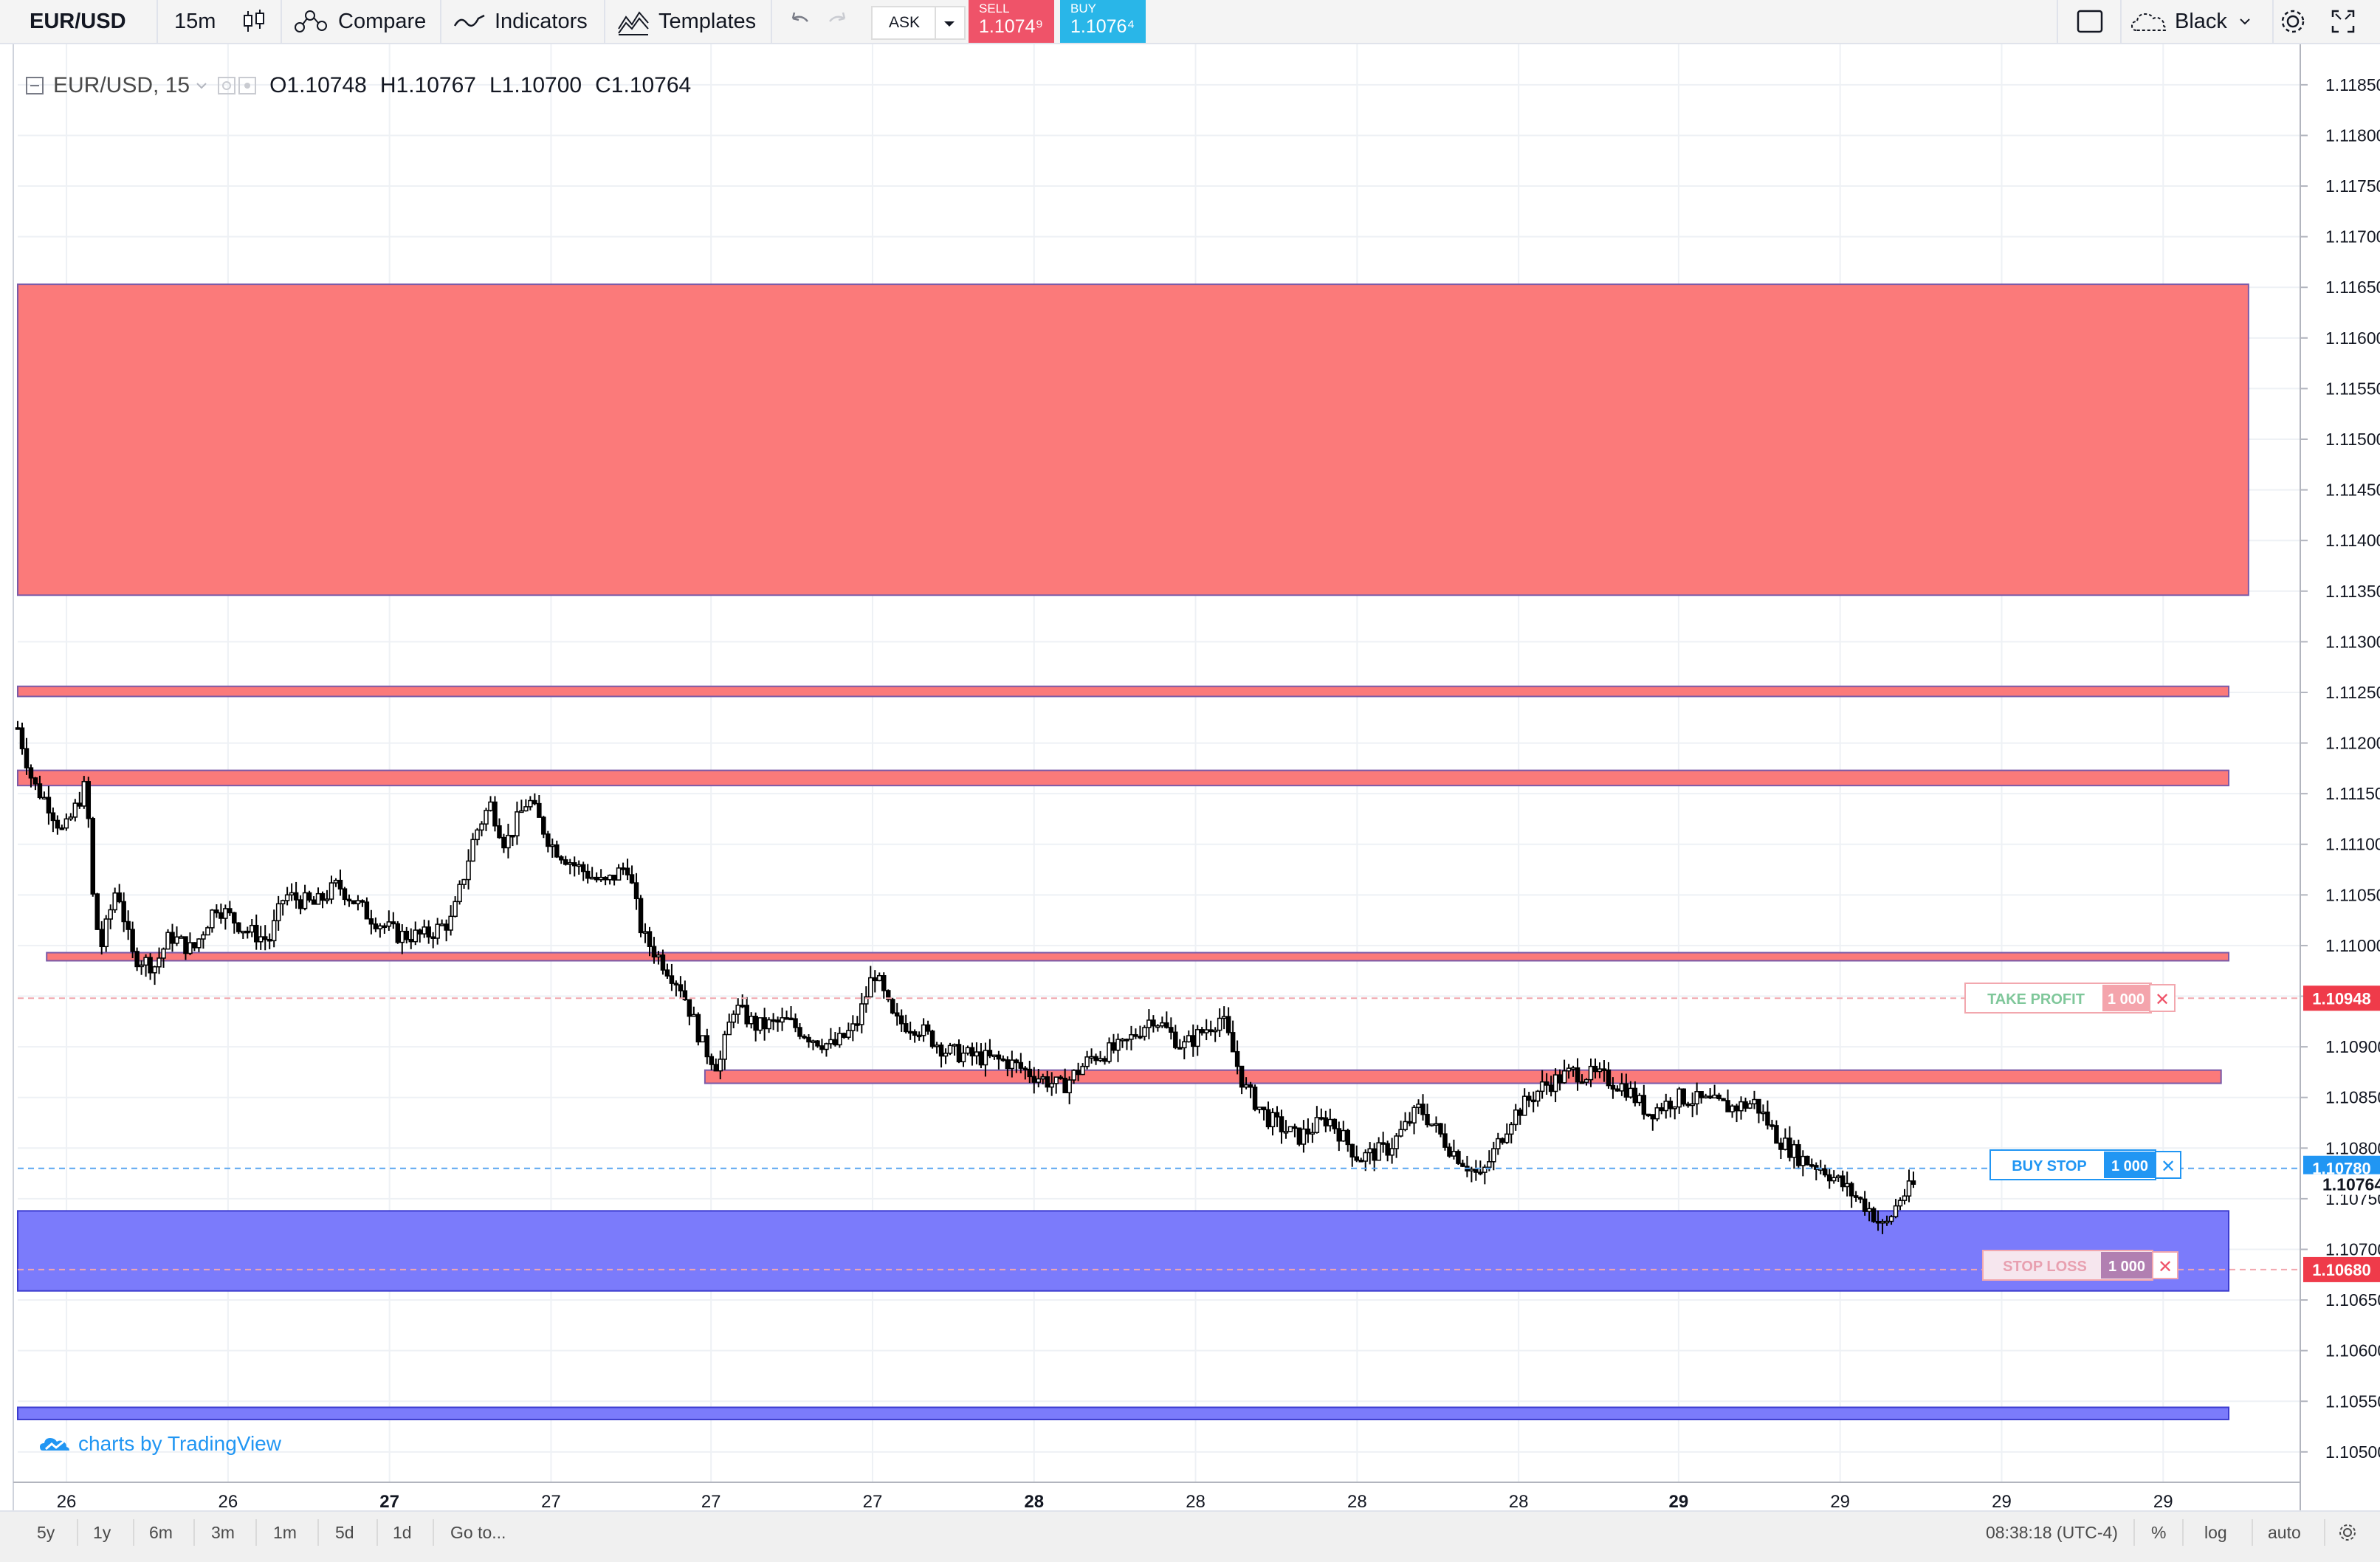 The height and width of the screenshot is (1562, 2380). What do you see at coordinates (2352, 440) in the screenshot?
I see `y-tick-label: 1.11500` at bounding box center [2352, 440].